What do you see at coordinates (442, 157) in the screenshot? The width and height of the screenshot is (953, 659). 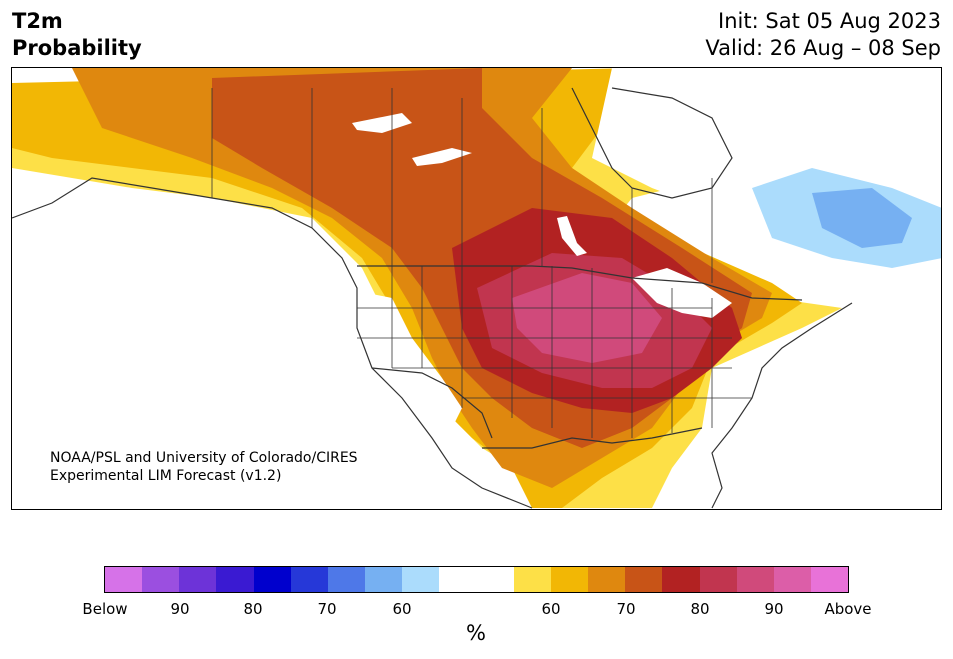 I see `great-slave-lake` at bounding box center [442, 157].